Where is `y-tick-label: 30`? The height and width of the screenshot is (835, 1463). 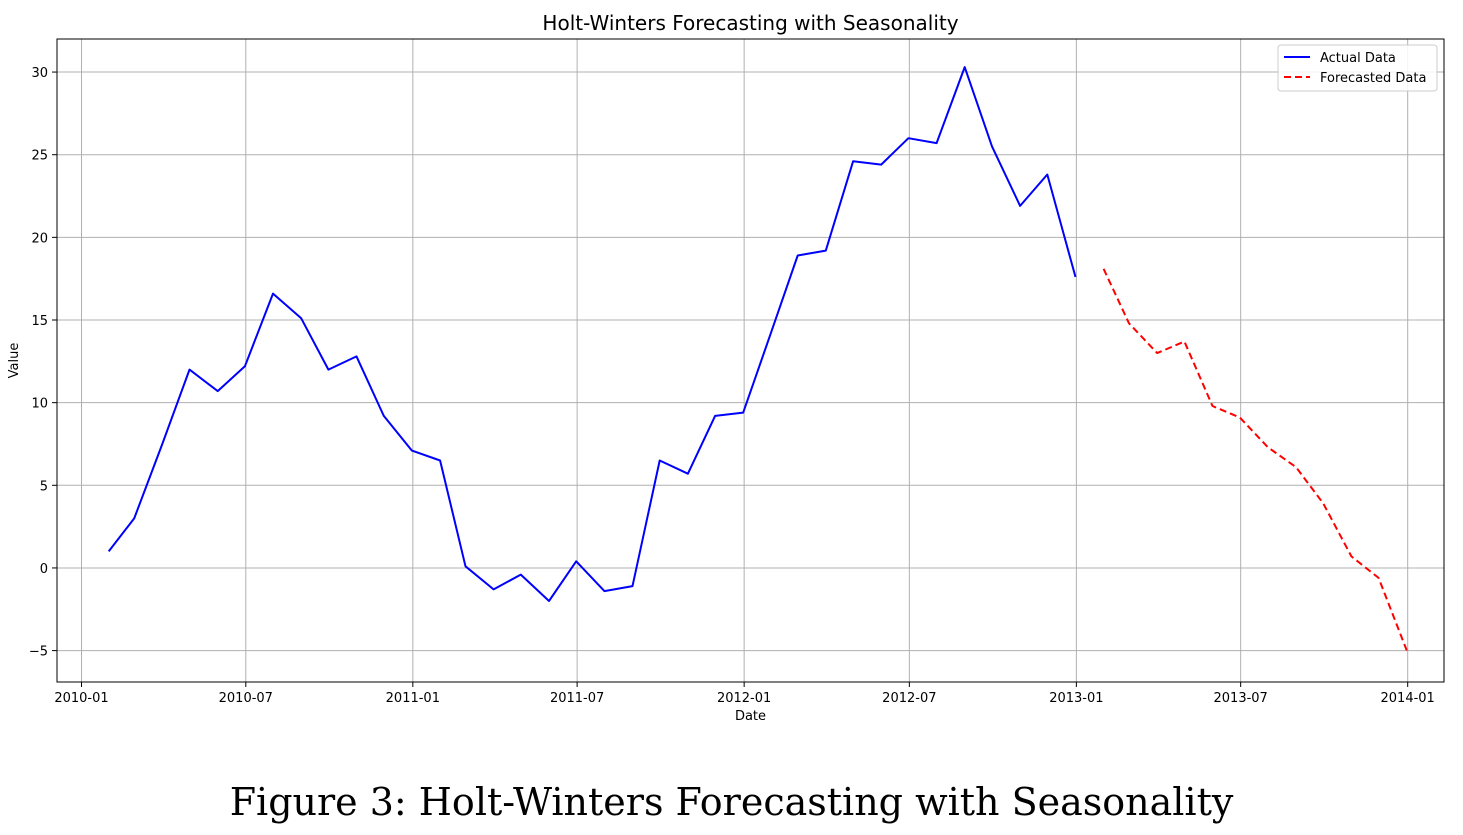
y-tick-label: 30 is located at coordinates (39, 73).